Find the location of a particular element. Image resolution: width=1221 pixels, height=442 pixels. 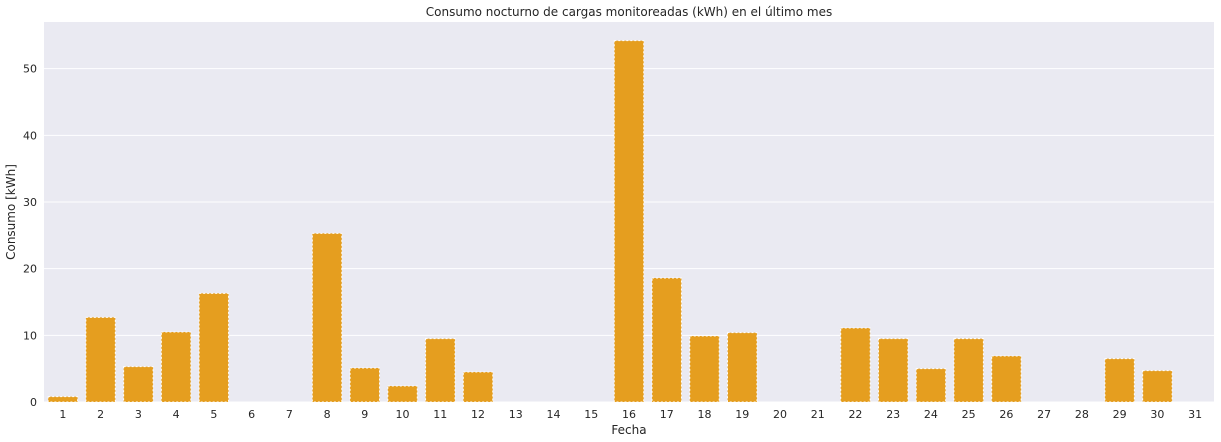

x-tick-label: 23 is located at coordinates (893, 414).